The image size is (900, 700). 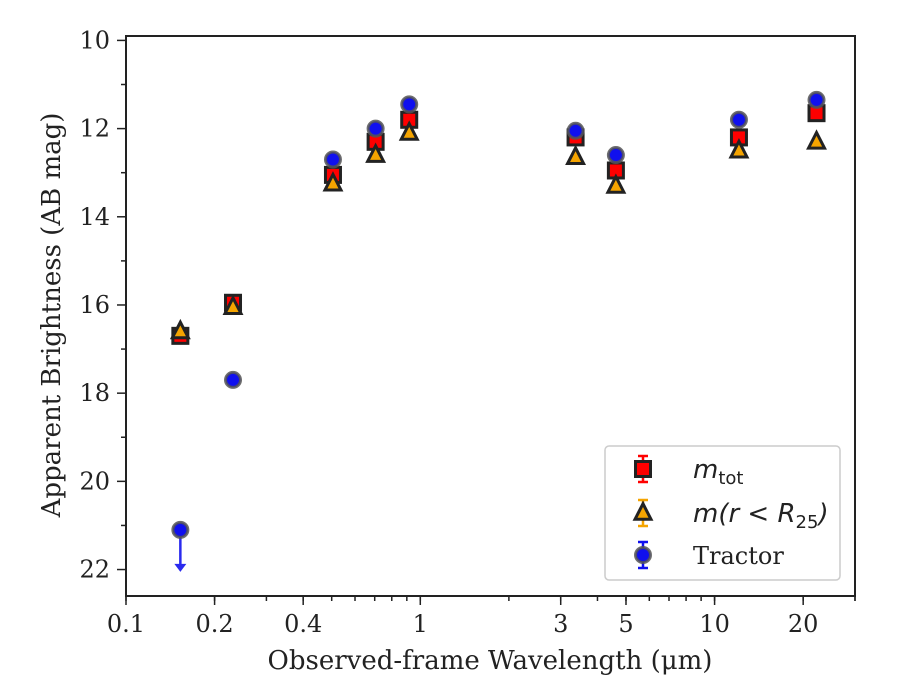 I want to click on y-tick-label: 22, so click(x=94, y=570).